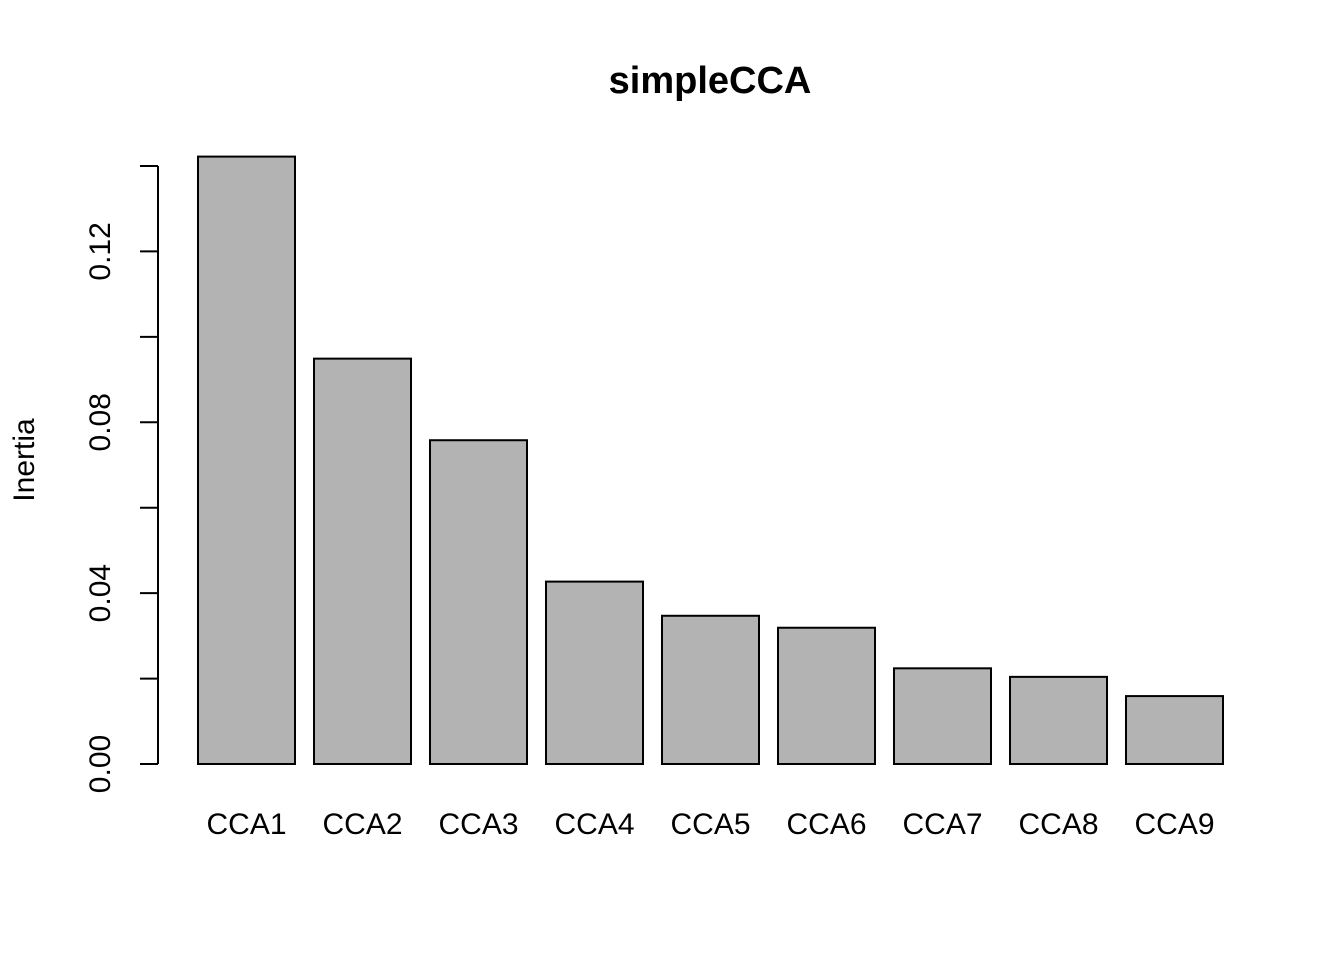 The width and height of the screenshot is (1344, 960). Describe the element at coordinates (121, 479) in the screenshot. I see `y-axis: 0.00 0.04 0.08 0.12` at that location.